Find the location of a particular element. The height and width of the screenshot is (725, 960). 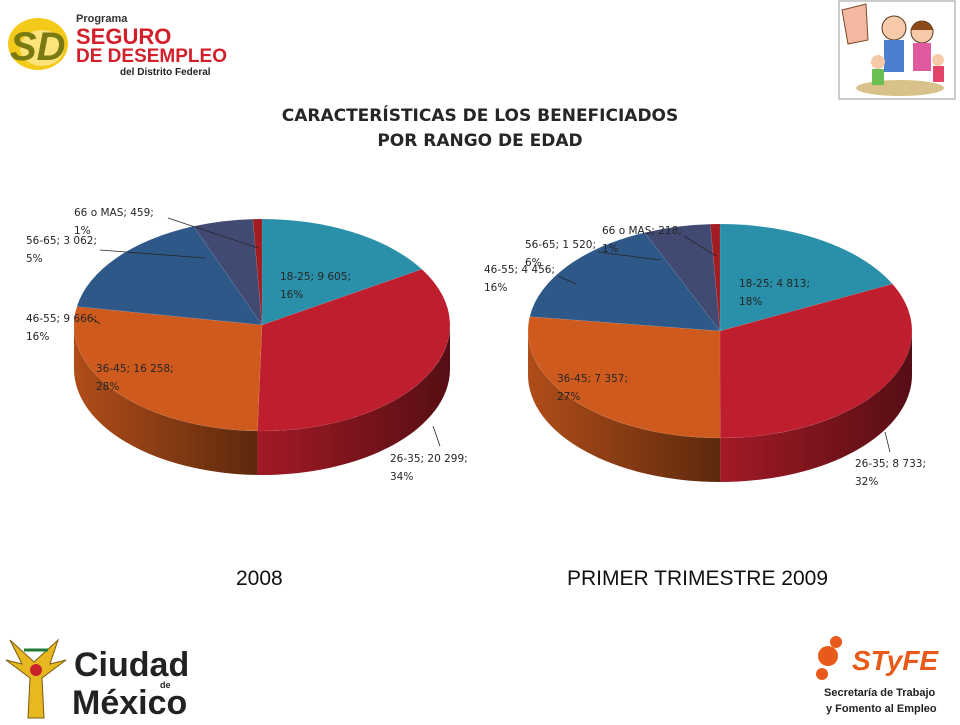

caption-left: 2008 is located at coordinates (259, 578).